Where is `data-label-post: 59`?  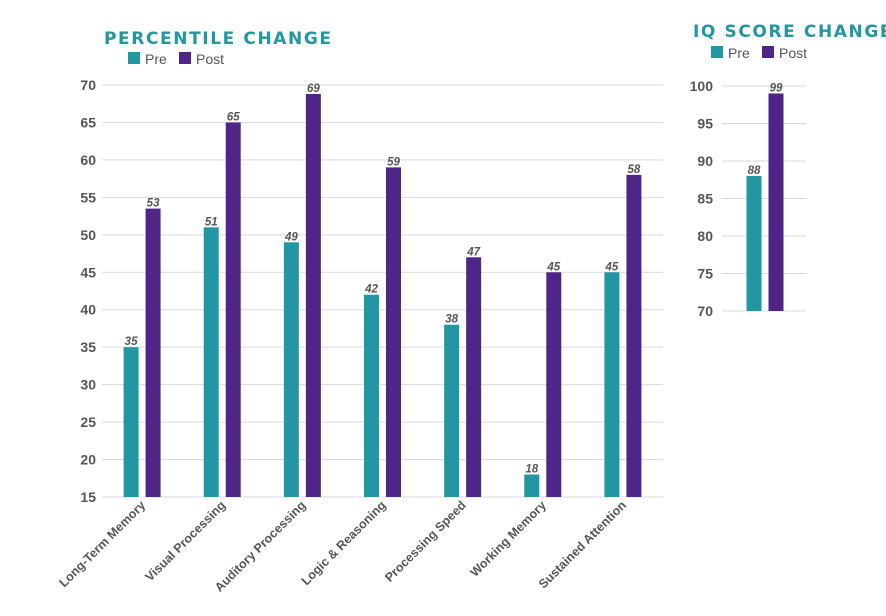
data-label-post: 59 is located at coordinates (393, 162).